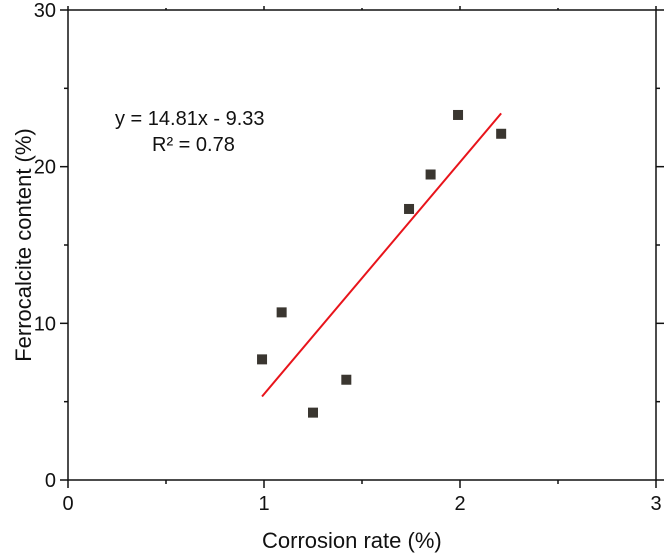 This screenshot has width=664, height=557. What do you see at coordinates (23, 245) in the screenshot?
I see `y-axis-label: Ferrocalcite content (%)` at bounding box center [23, 245].